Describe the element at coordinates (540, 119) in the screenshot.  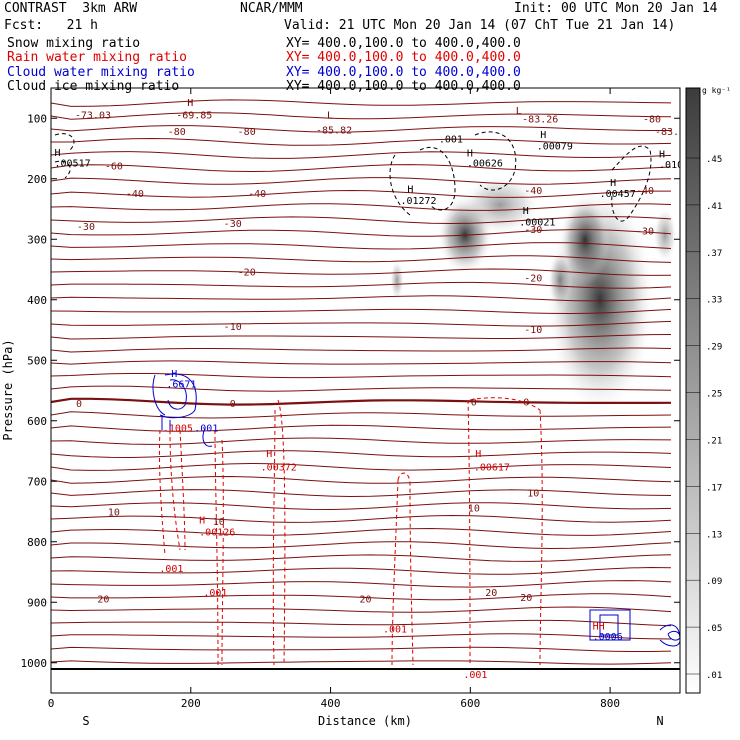
I see `isotherm-label: -83.26` at that location.